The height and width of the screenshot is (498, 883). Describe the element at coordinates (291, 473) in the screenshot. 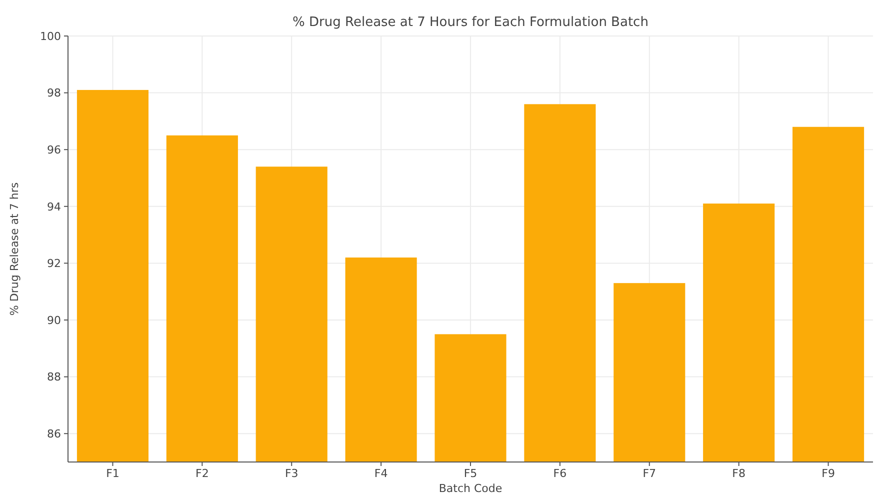

I see `x-tick-label: F3` at that location.